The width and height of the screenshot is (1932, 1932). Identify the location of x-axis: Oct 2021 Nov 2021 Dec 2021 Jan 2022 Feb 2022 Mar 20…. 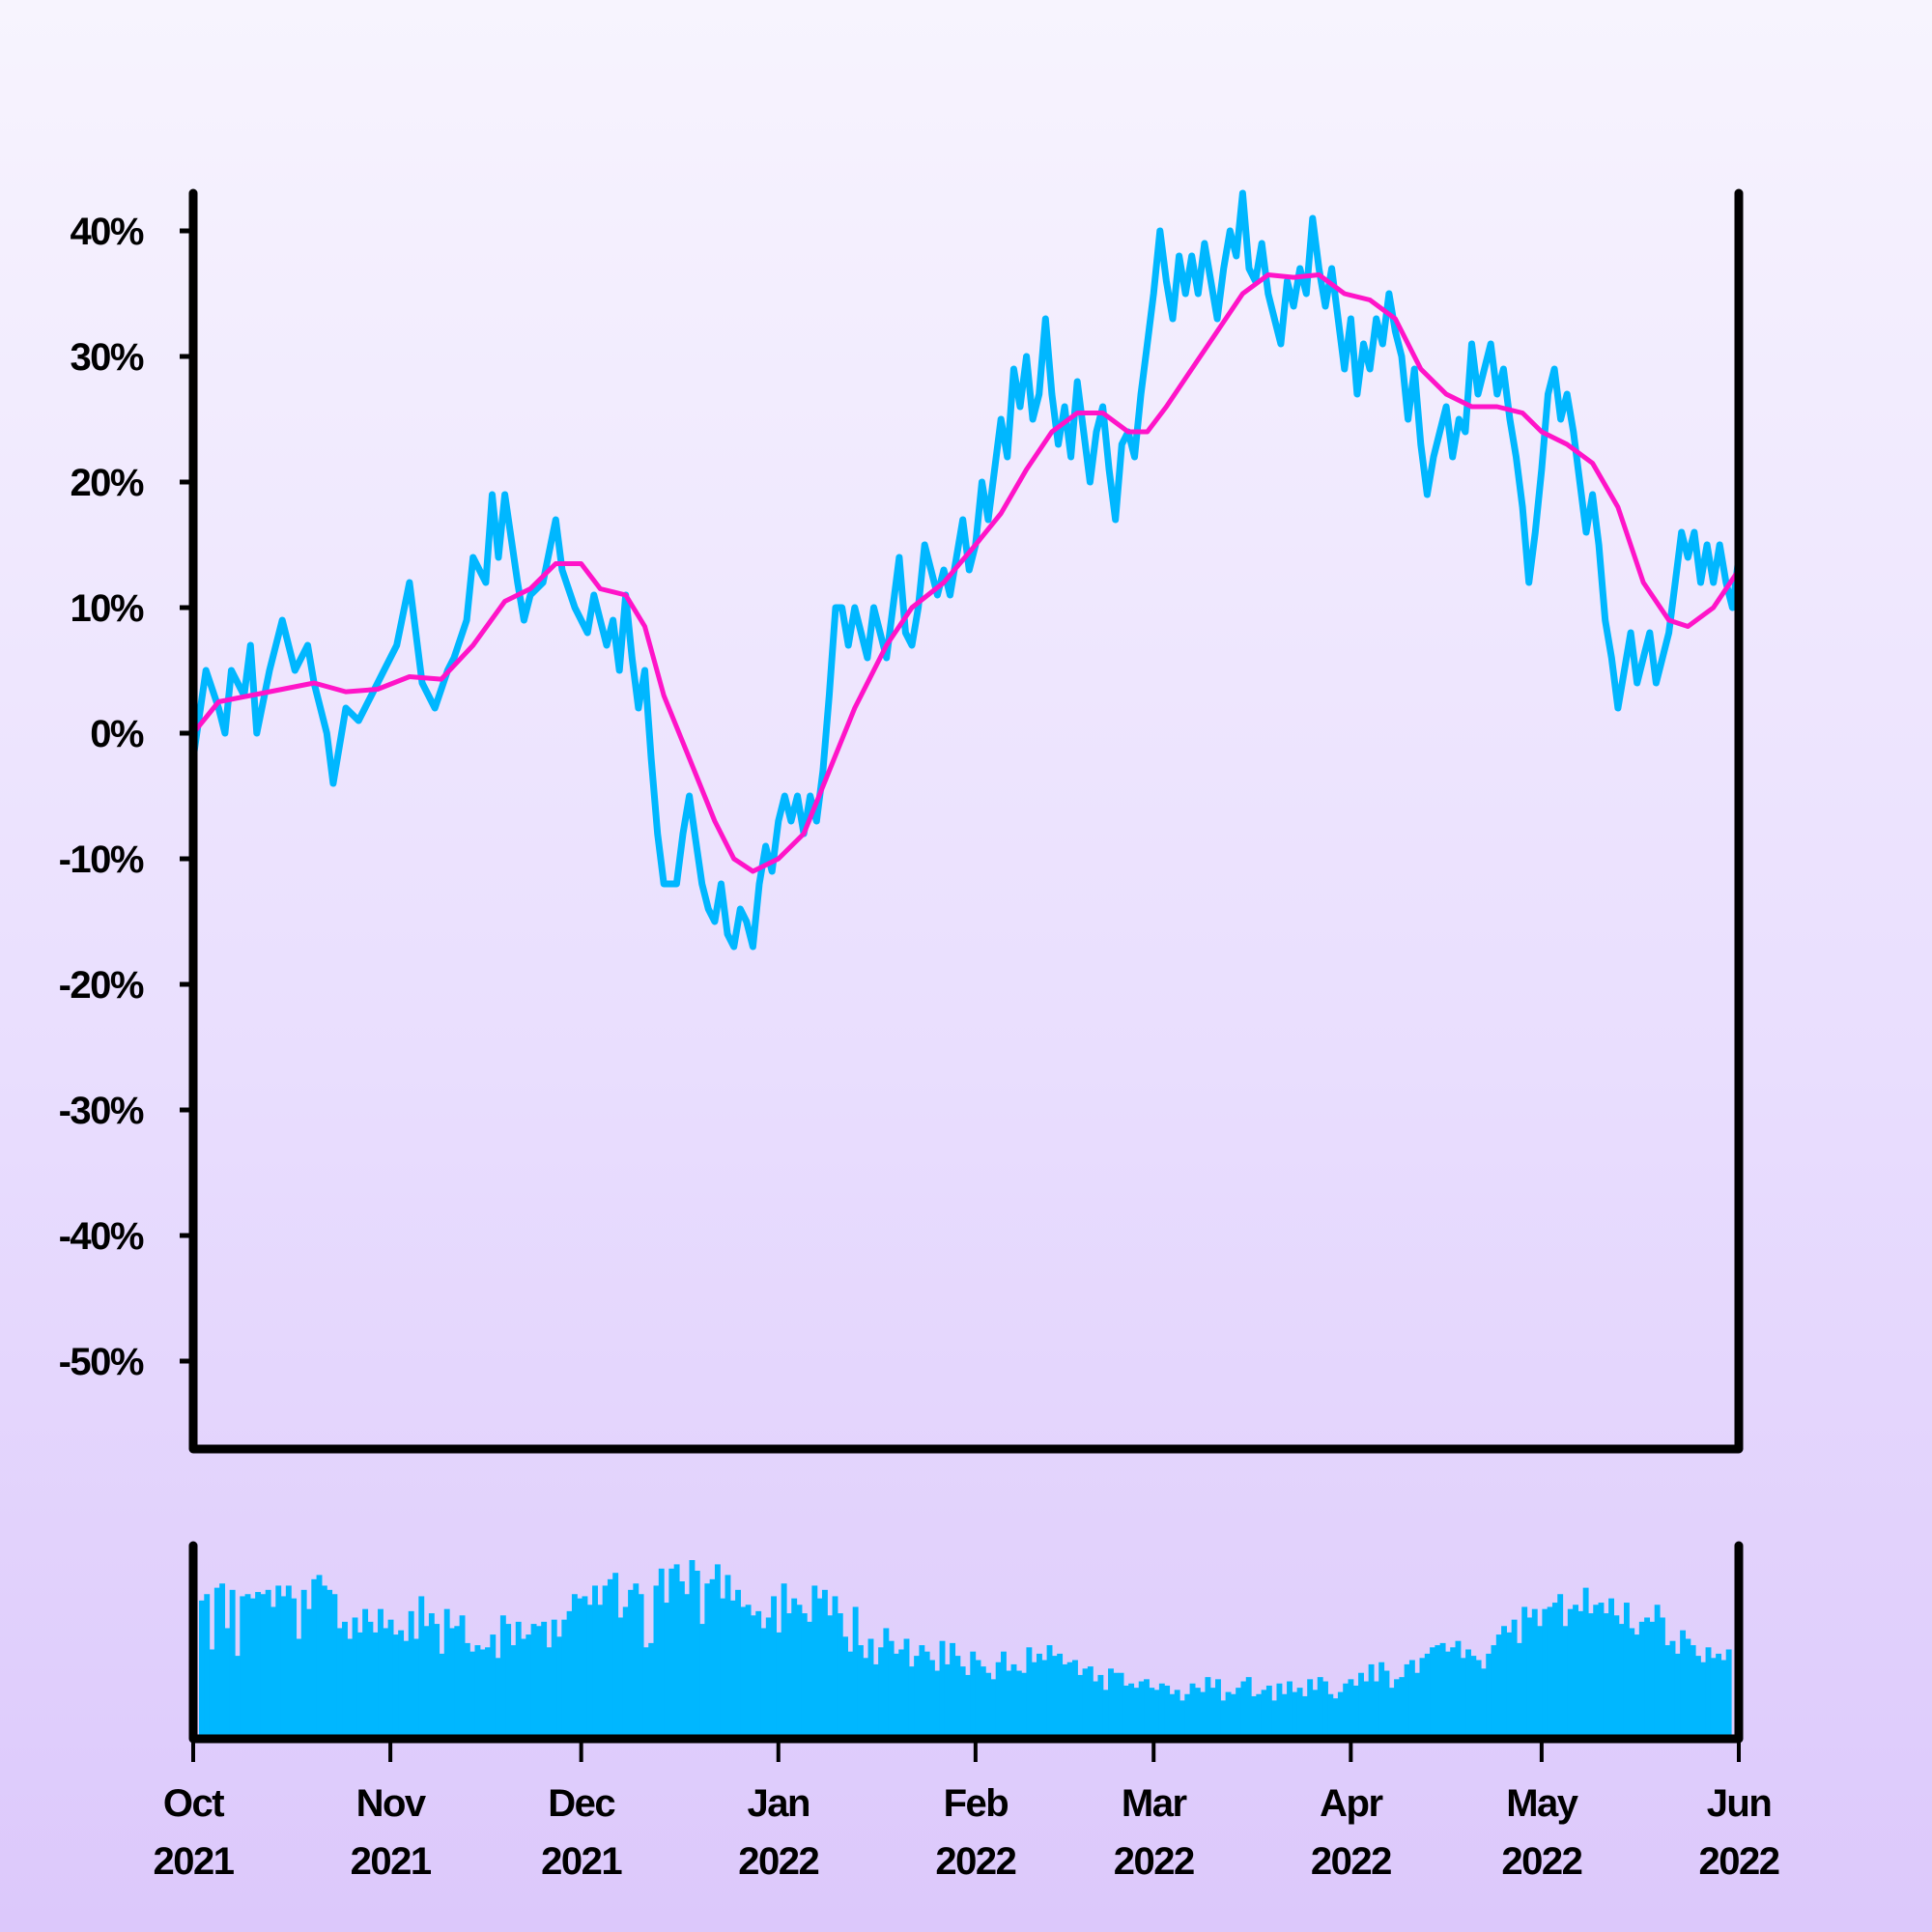
(967, 1811).